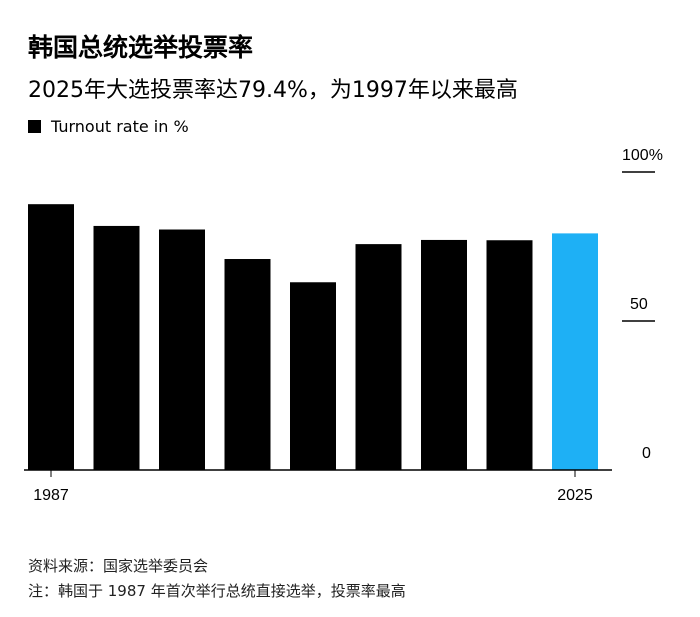  What do you see at coordinates (646, 453) in the screenshot?
I see `y-tick-label: 0` at bounding box center [646, 453].